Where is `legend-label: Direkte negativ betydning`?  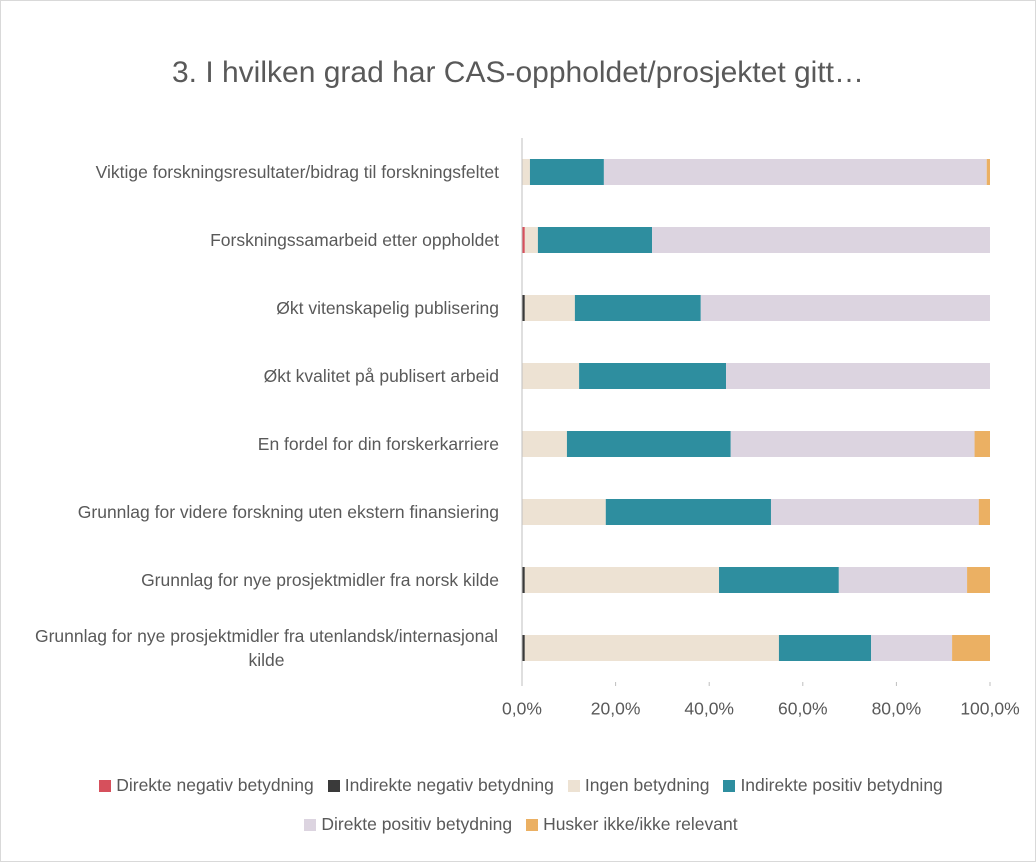 legend-label: Direkte negativ betydning is located at coordinates (215, 785).